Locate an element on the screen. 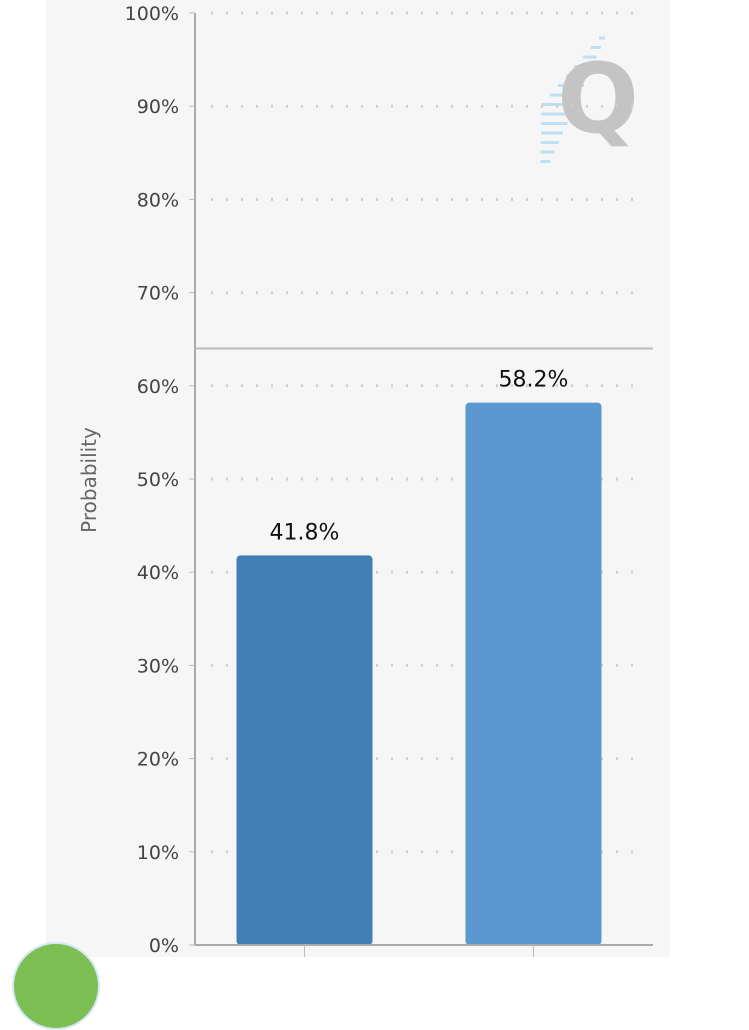 The width and height of the screenshot is (749, 1030). data-label: 58.2% is located at coordinates (534, 380).